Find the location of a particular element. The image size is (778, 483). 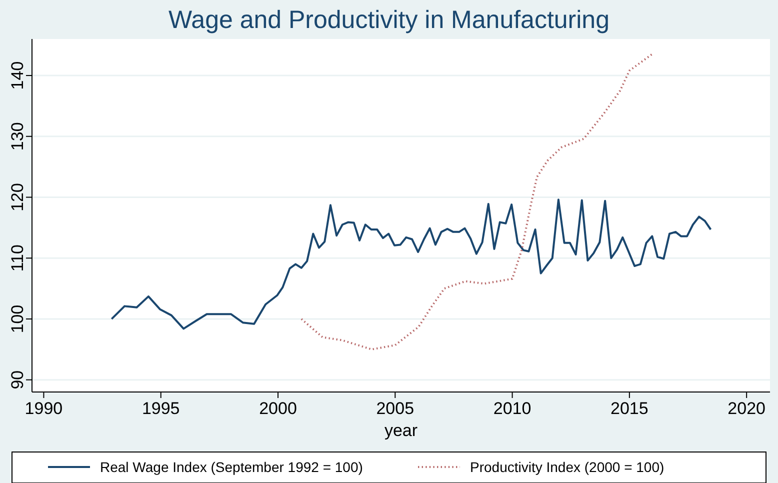

x-tick-label: 2000 is located at coordinates (278, 408).